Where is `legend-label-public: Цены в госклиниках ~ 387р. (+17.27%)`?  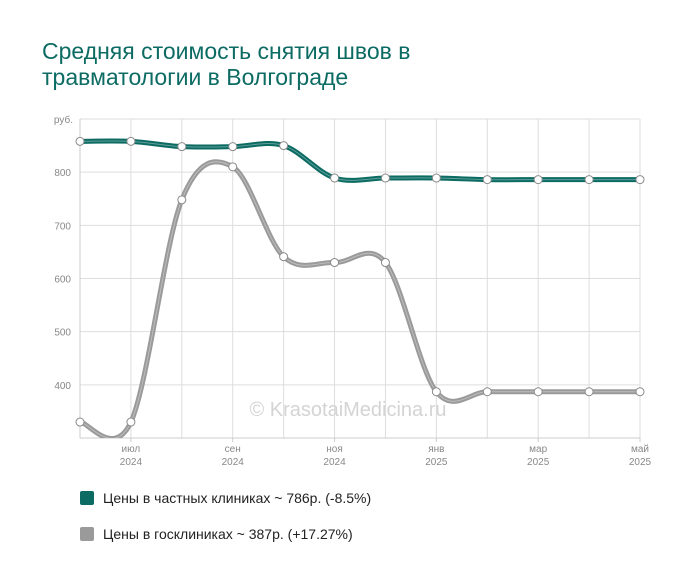
legend-label-public: Цены в госклиниках ~ 387р. (+17.27%) is located at coordinates (228, 534).